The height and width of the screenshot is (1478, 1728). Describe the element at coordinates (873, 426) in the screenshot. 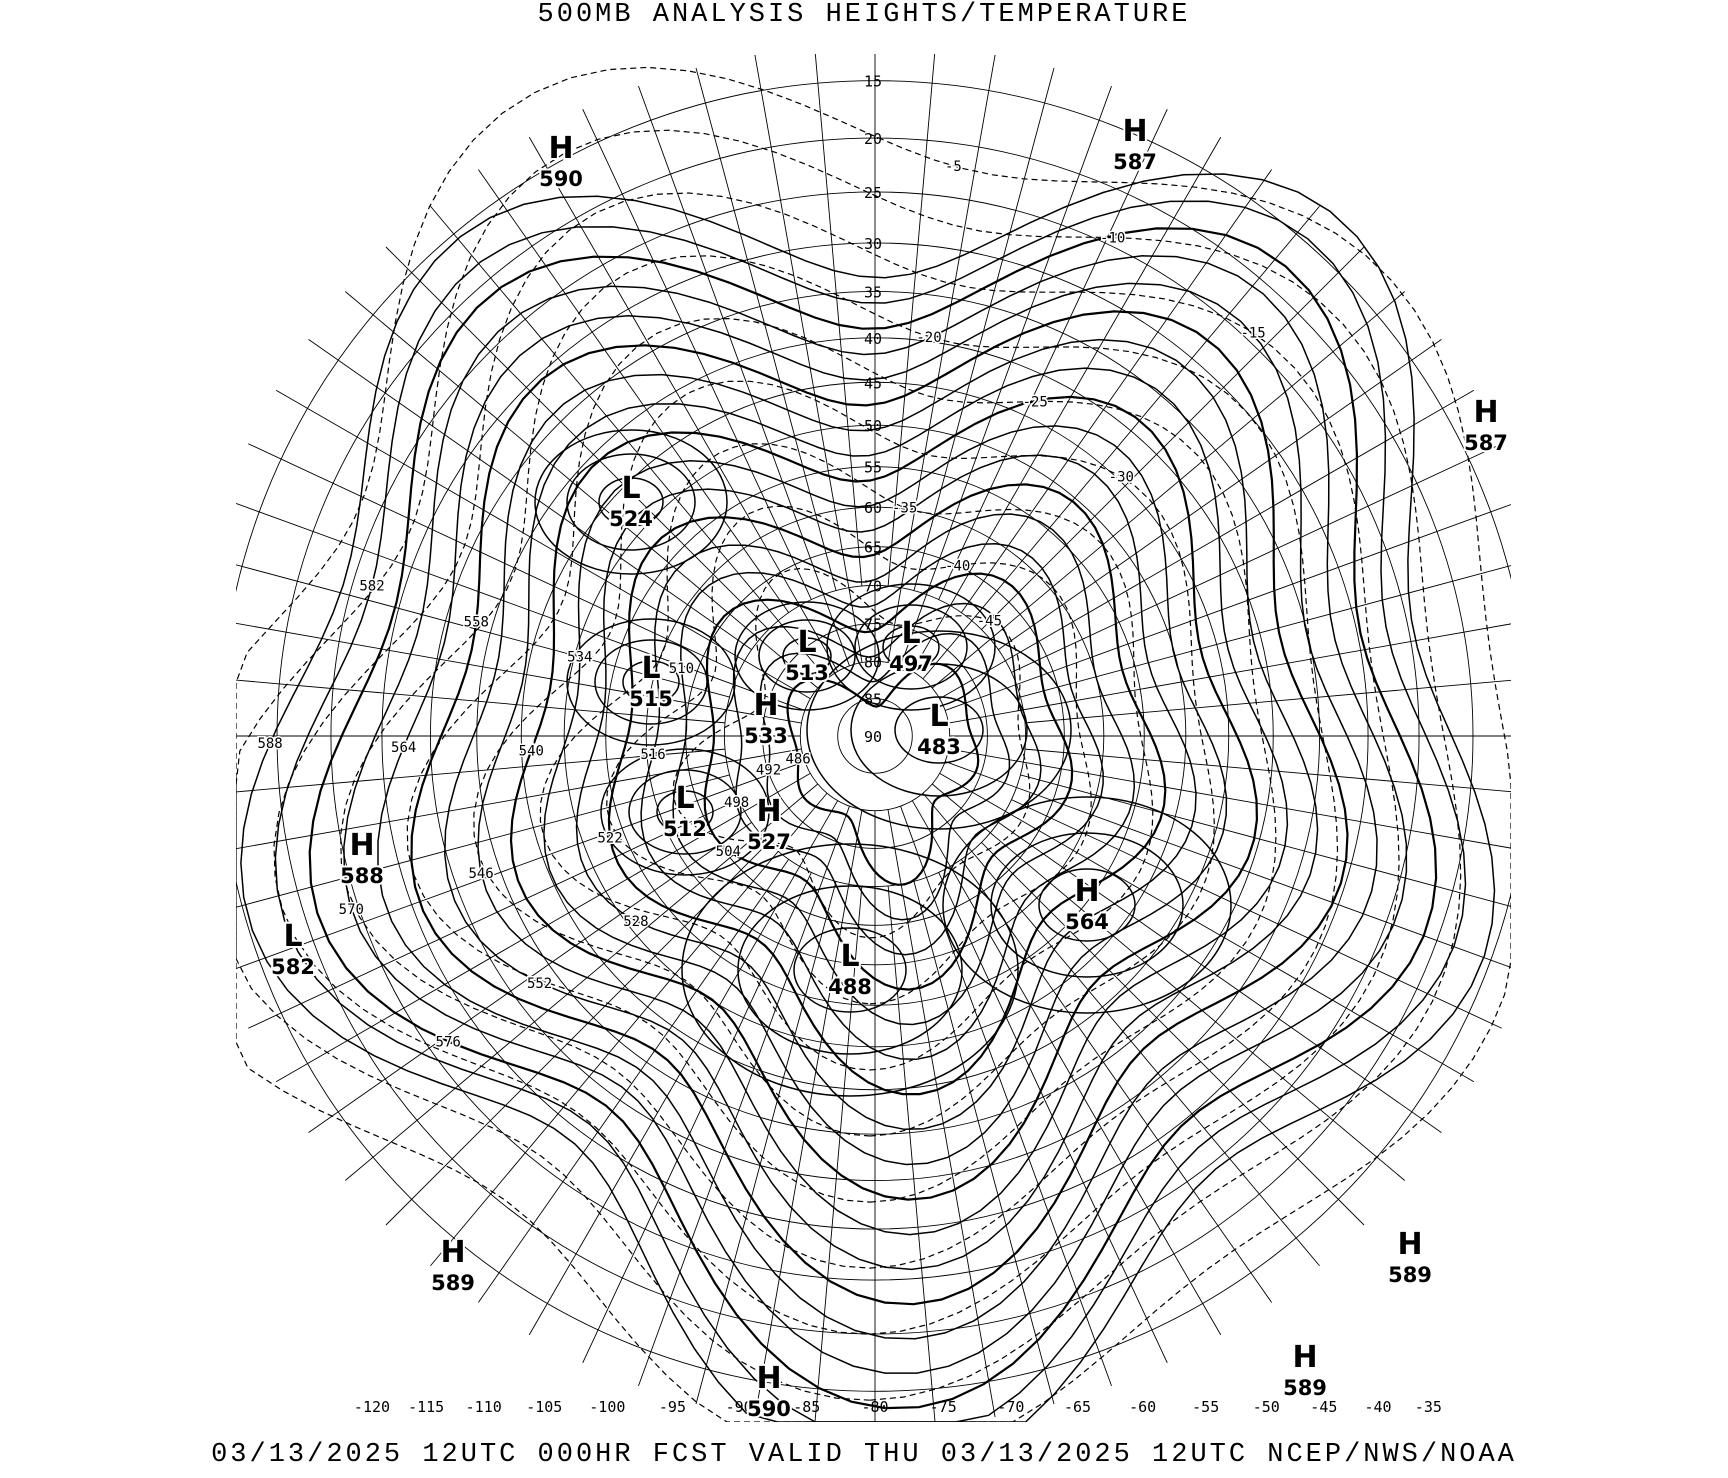

I see `latitude-label: 50` at that location.